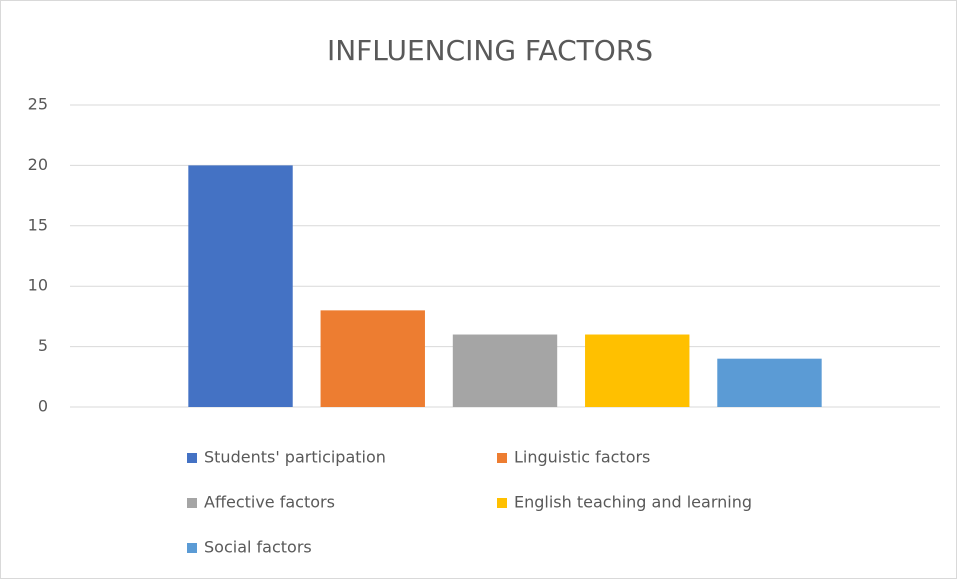  What do you see at coordinates (38, 164) in the screenshot?
I see `y-tick-label: 20` at bounding box center [38, 164].